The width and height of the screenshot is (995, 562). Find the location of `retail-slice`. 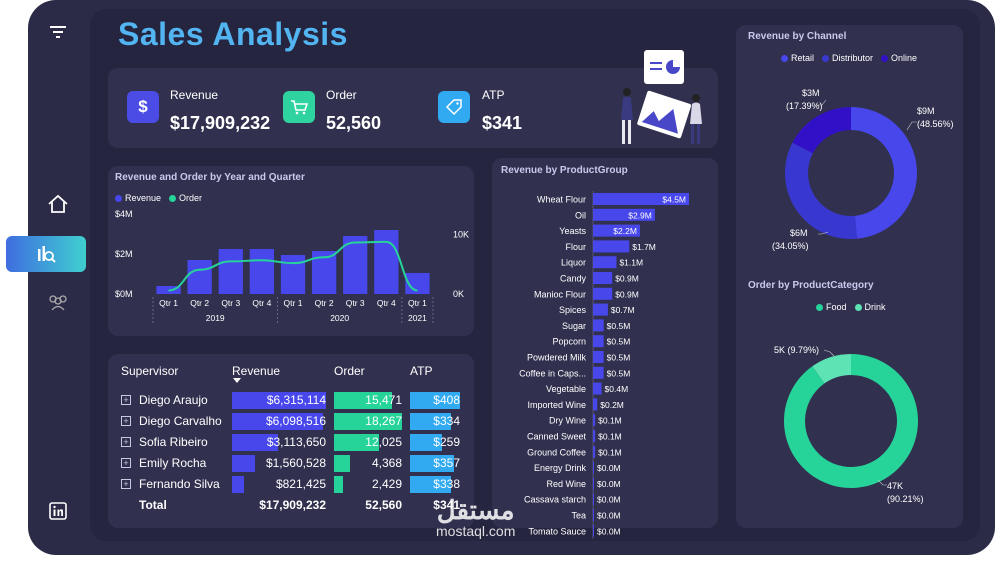

retail-slice is located at coordinates (884, 173).